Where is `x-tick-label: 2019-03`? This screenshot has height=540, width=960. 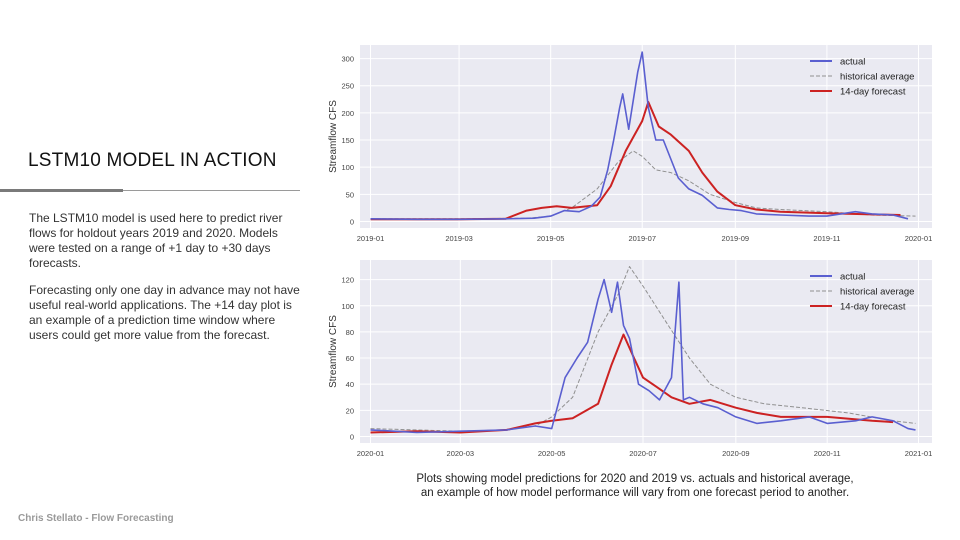
x-tick-label: 2019-03 is located at coordinates (459, 238).